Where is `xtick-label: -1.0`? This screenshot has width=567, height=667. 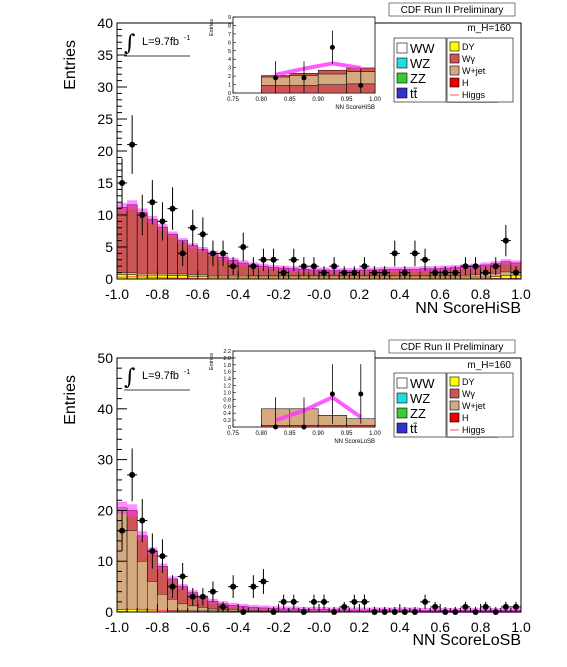 xtick-label: -1.0 is located at coordinates (117, 294).